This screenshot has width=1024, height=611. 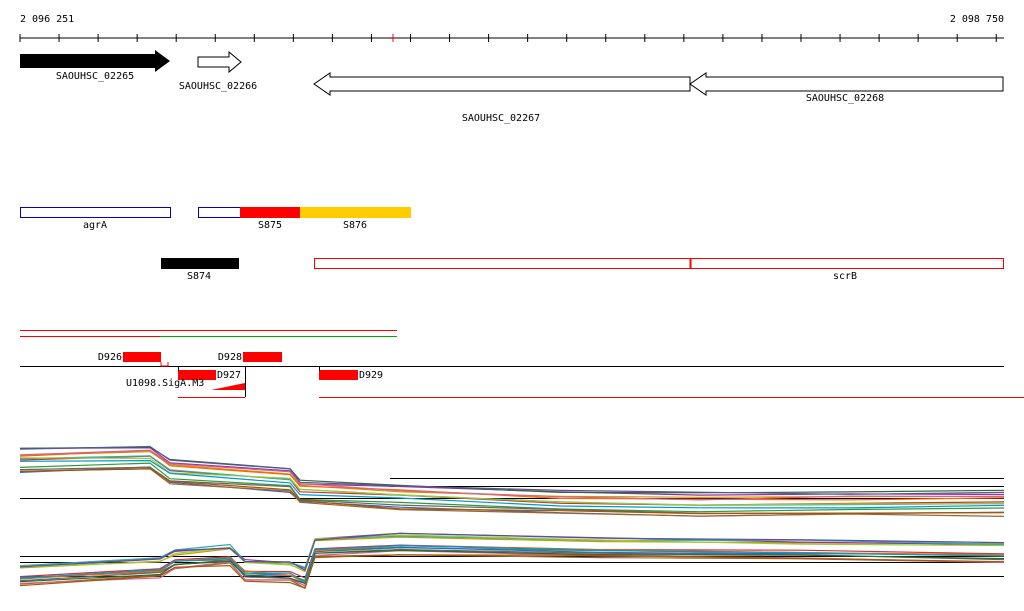 I want to click on gene-label: SAOUHSC_02267, so click(x=501, y=118).